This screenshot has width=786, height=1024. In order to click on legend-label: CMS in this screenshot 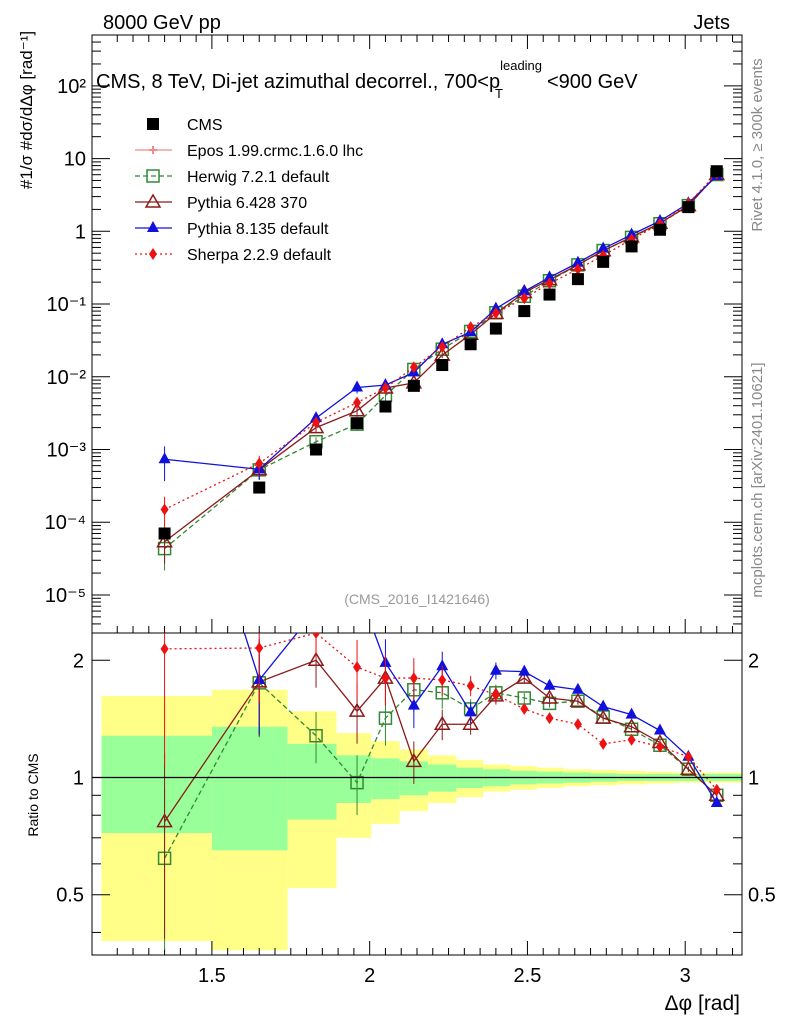, I will do `click(205, 125)`.